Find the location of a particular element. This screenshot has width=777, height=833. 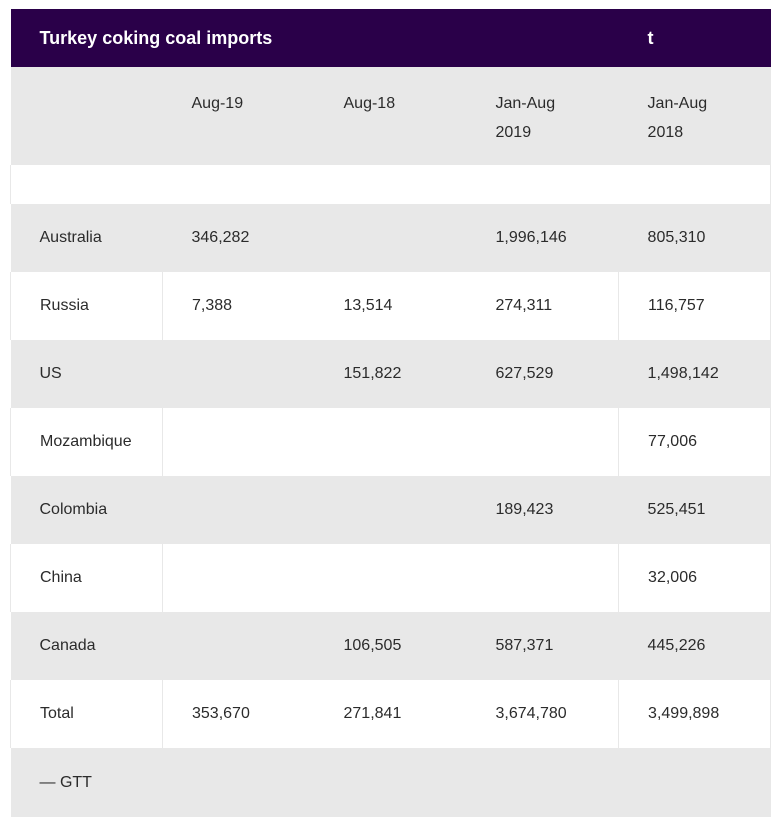

value-cell: 7,388 is located at coordinates (238, 306).